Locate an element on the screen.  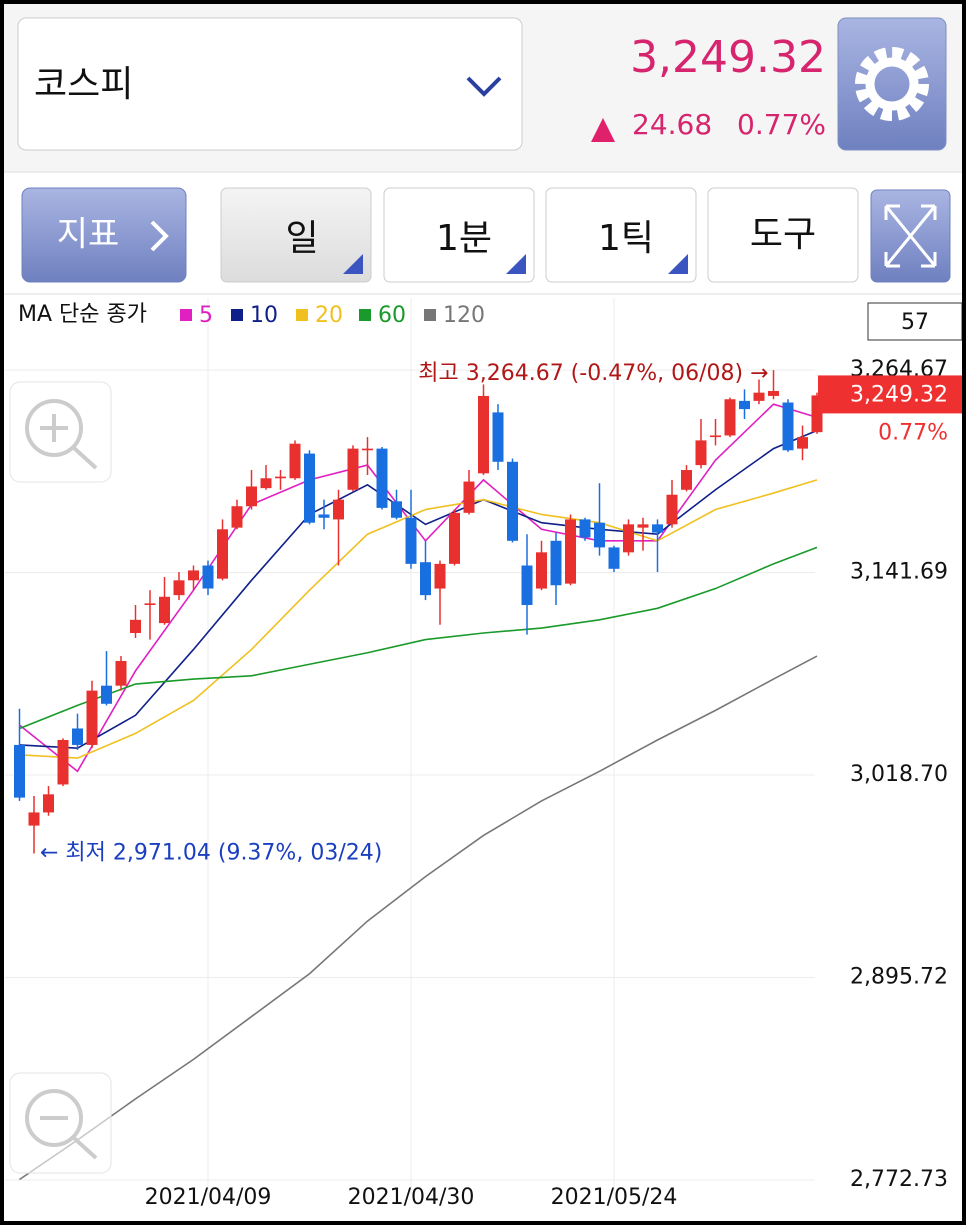
high-annotation: 최고 3,264.67 (-0.47%, 06/08) → is located at coordinates (593, 373).